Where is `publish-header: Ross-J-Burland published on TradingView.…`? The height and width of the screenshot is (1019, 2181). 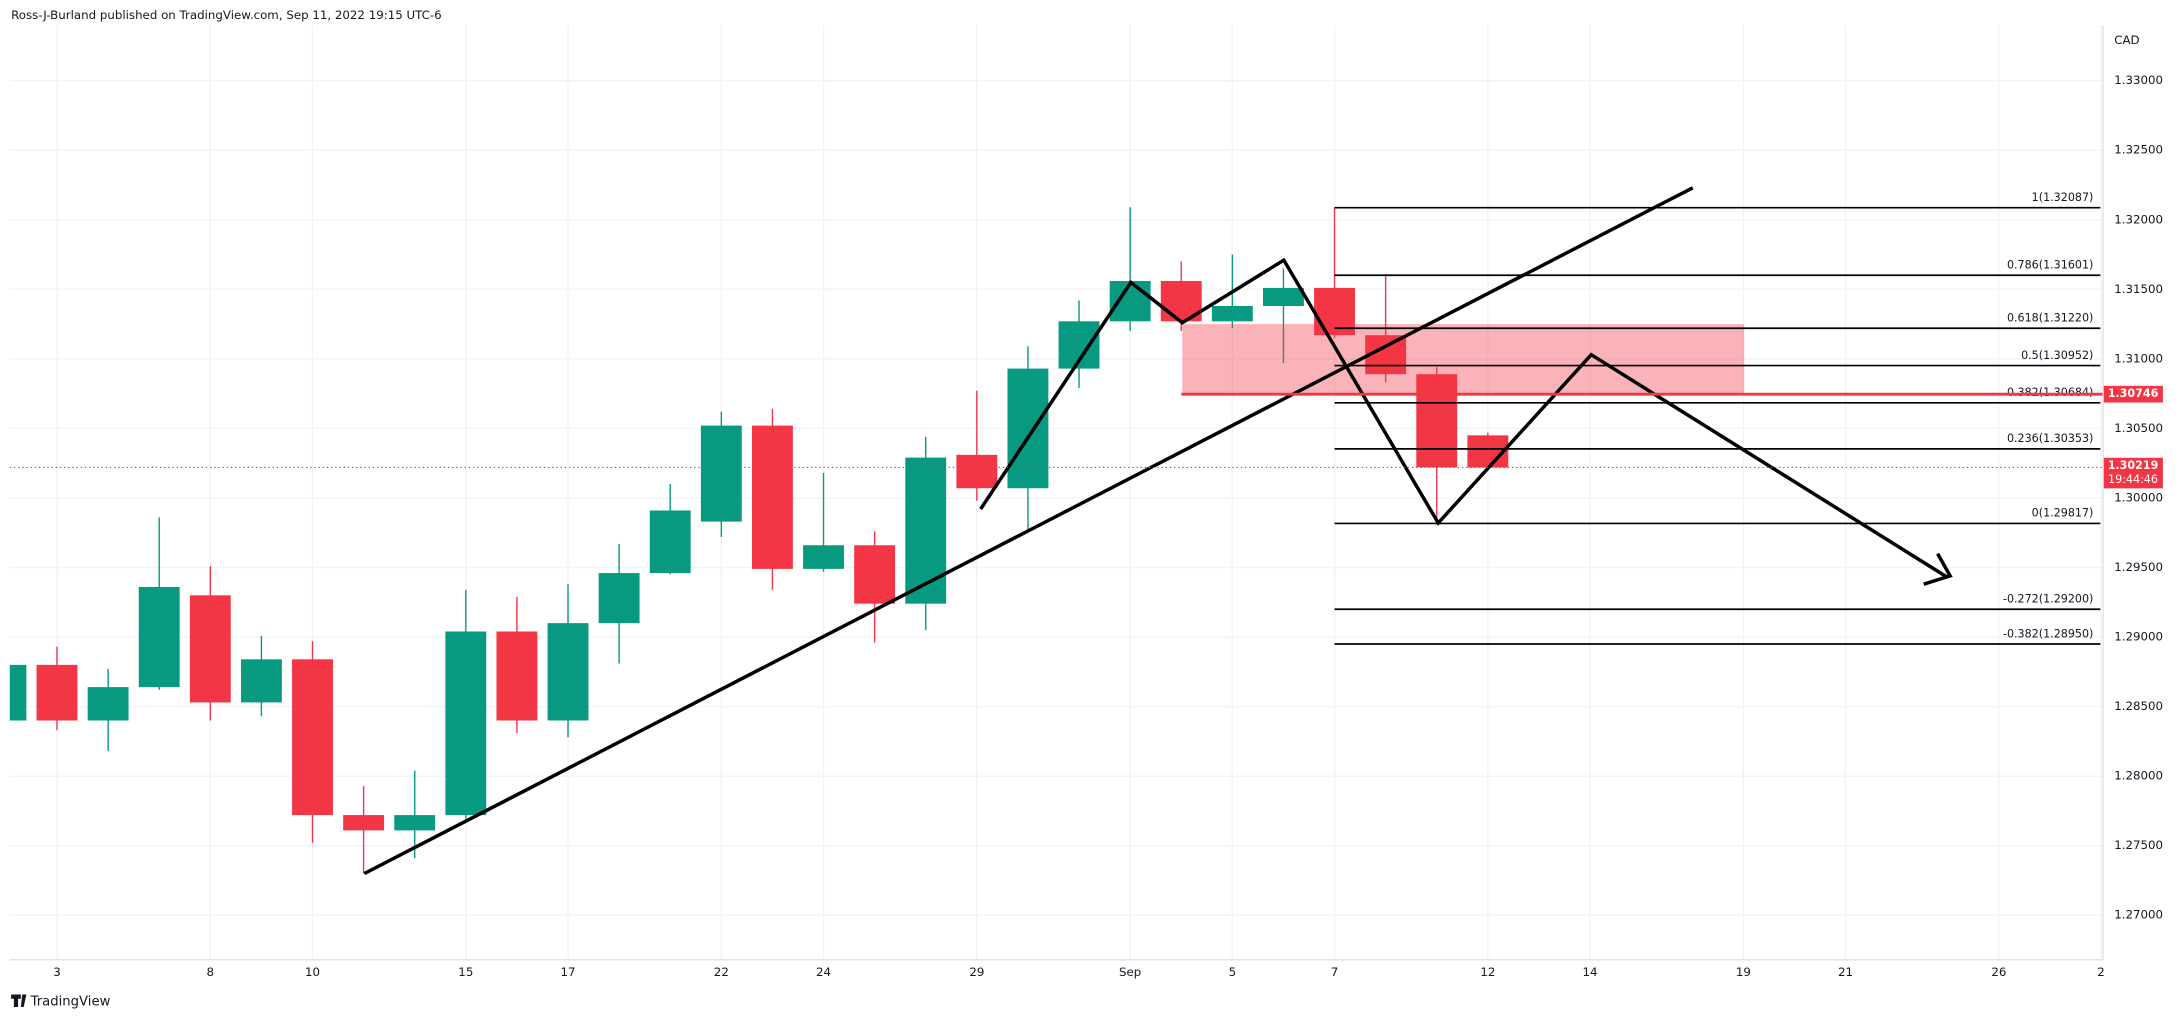 publish-header: Ross-J-Burland published on TradingView.… is located at coordinates (226, 15).